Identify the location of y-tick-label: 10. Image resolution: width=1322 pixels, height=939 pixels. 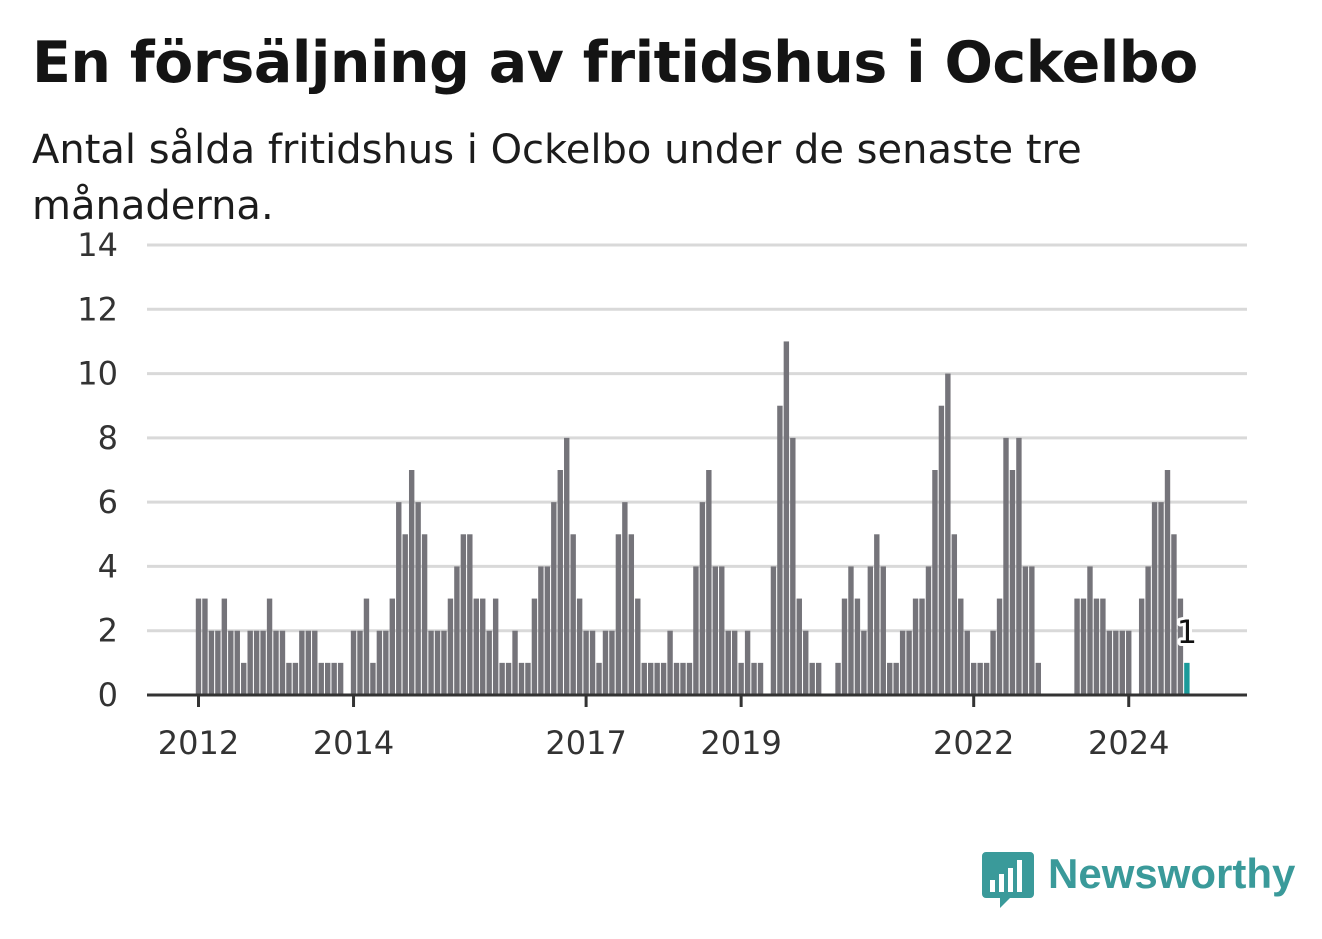
(97, 374).